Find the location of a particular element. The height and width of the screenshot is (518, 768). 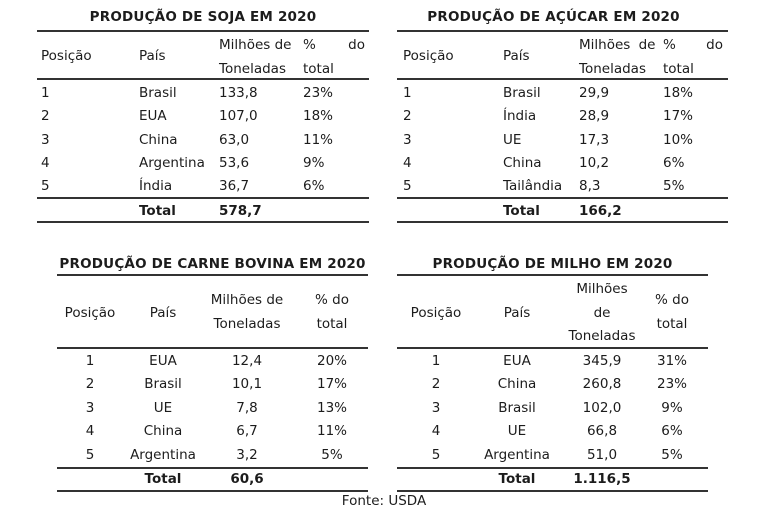

total-value: 166,2 is located at coordinates (600, 211).